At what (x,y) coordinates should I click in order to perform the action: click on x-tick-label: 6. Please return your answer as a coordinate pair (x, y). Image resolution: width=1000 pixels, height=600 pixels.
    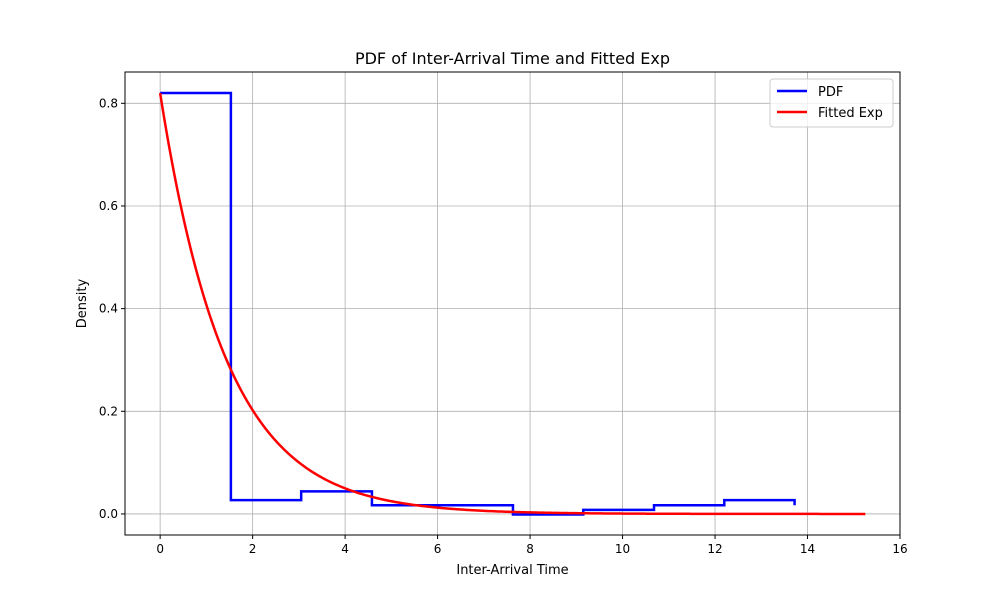
    Looking at the image, I should click on (438, 549).